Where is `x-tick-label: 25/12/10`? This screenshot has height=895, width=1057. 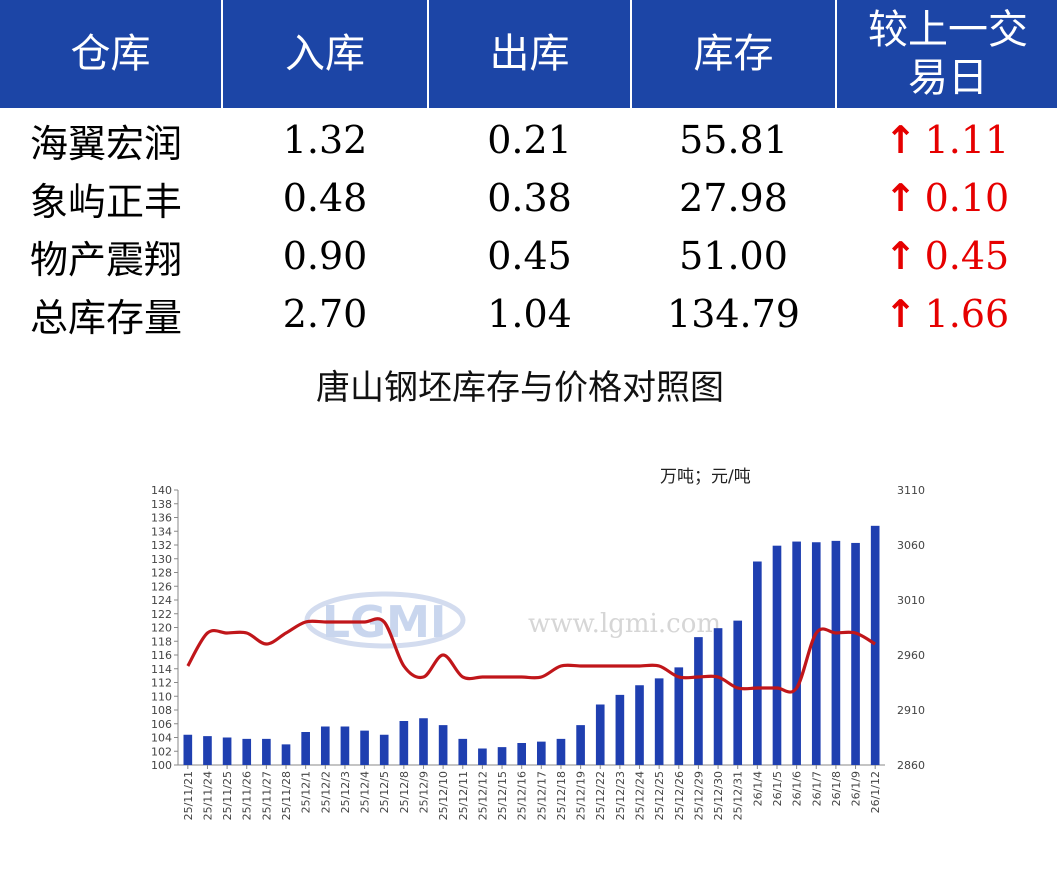
x-tick-label: 25/12/10 is located at coordinates (443, 795).